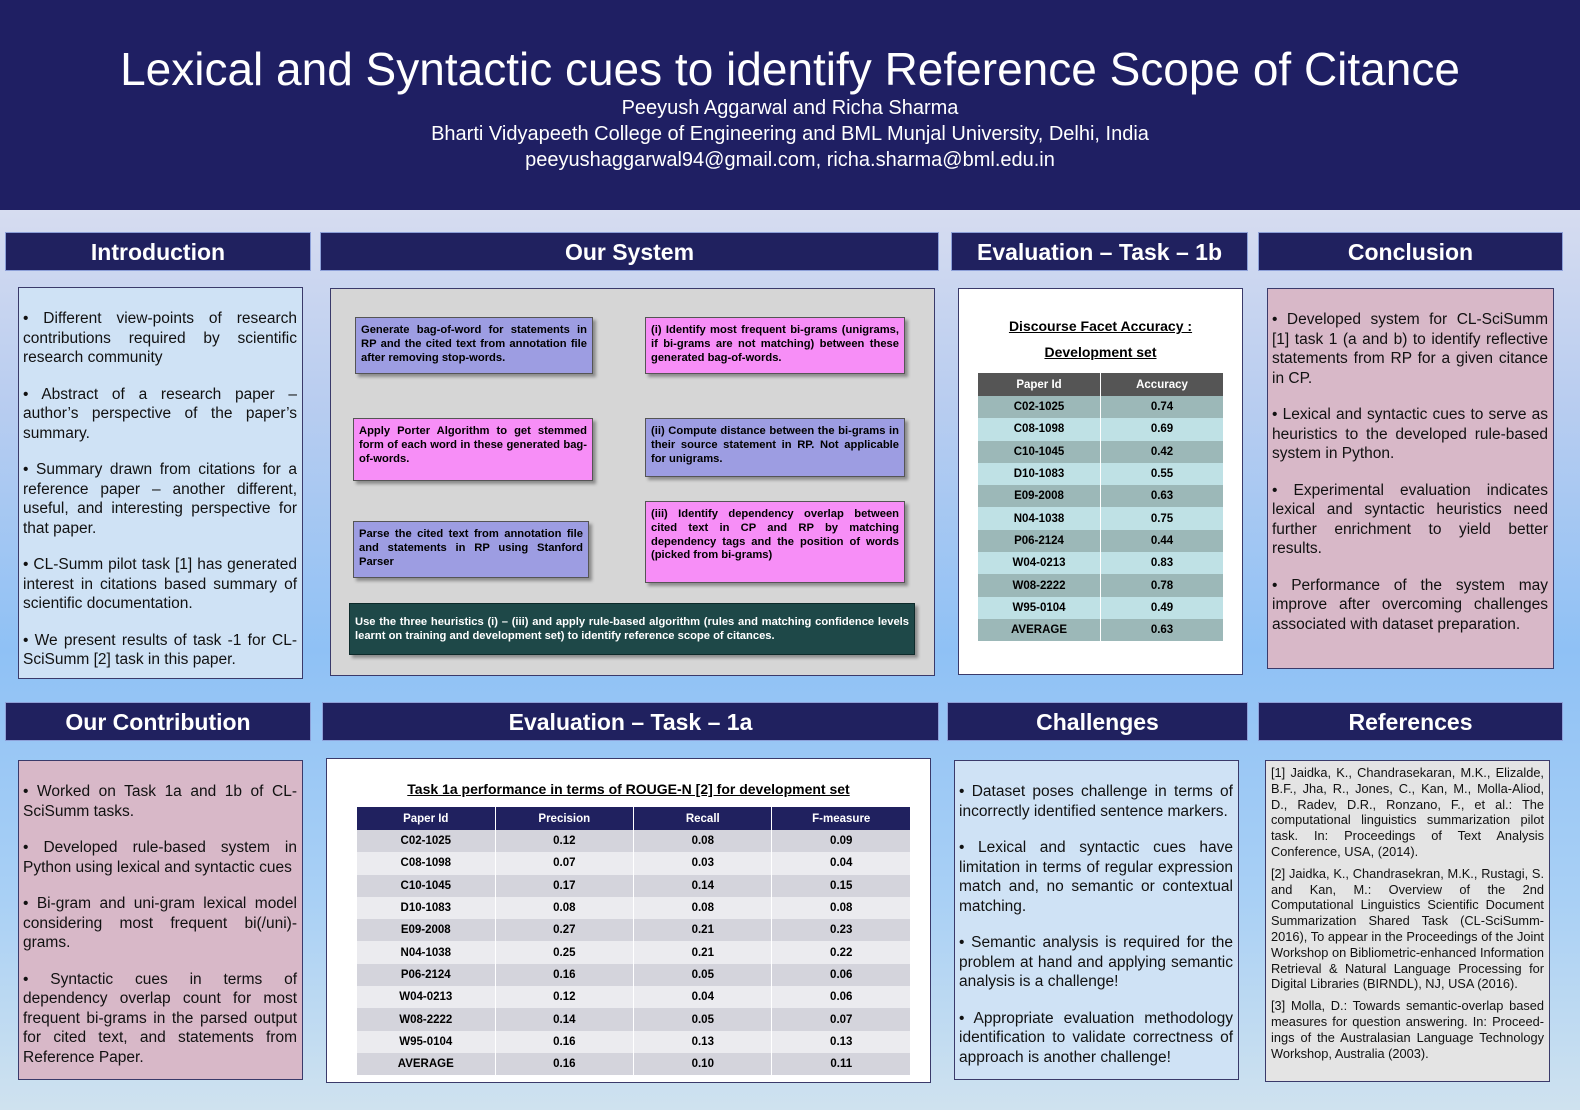 The width and height of the screenshot is (1580, 1110). I want to click on table-row: C10-1045 0.42, so click(1101, 451).